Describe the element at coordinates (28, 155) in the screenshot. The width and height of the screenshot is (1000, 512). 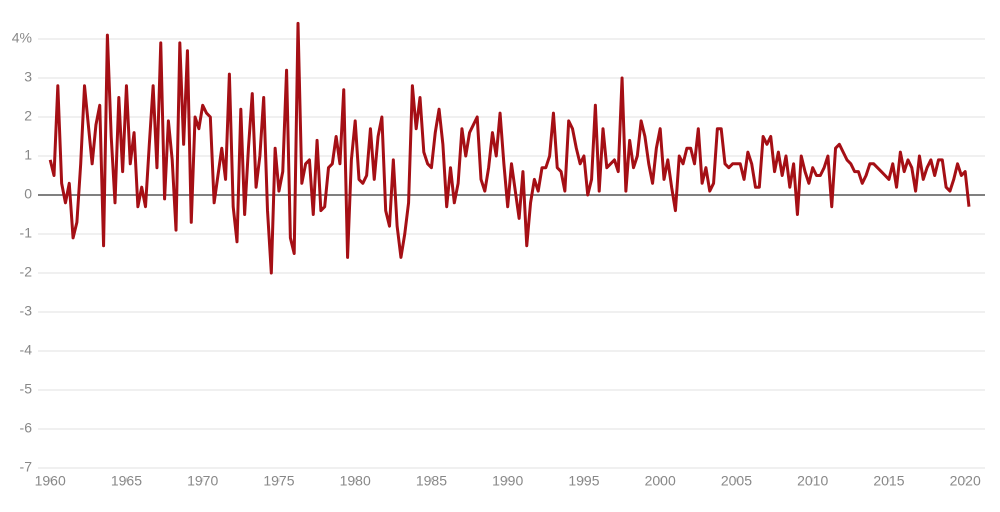
I see `y-tick-label: 1` at that location.